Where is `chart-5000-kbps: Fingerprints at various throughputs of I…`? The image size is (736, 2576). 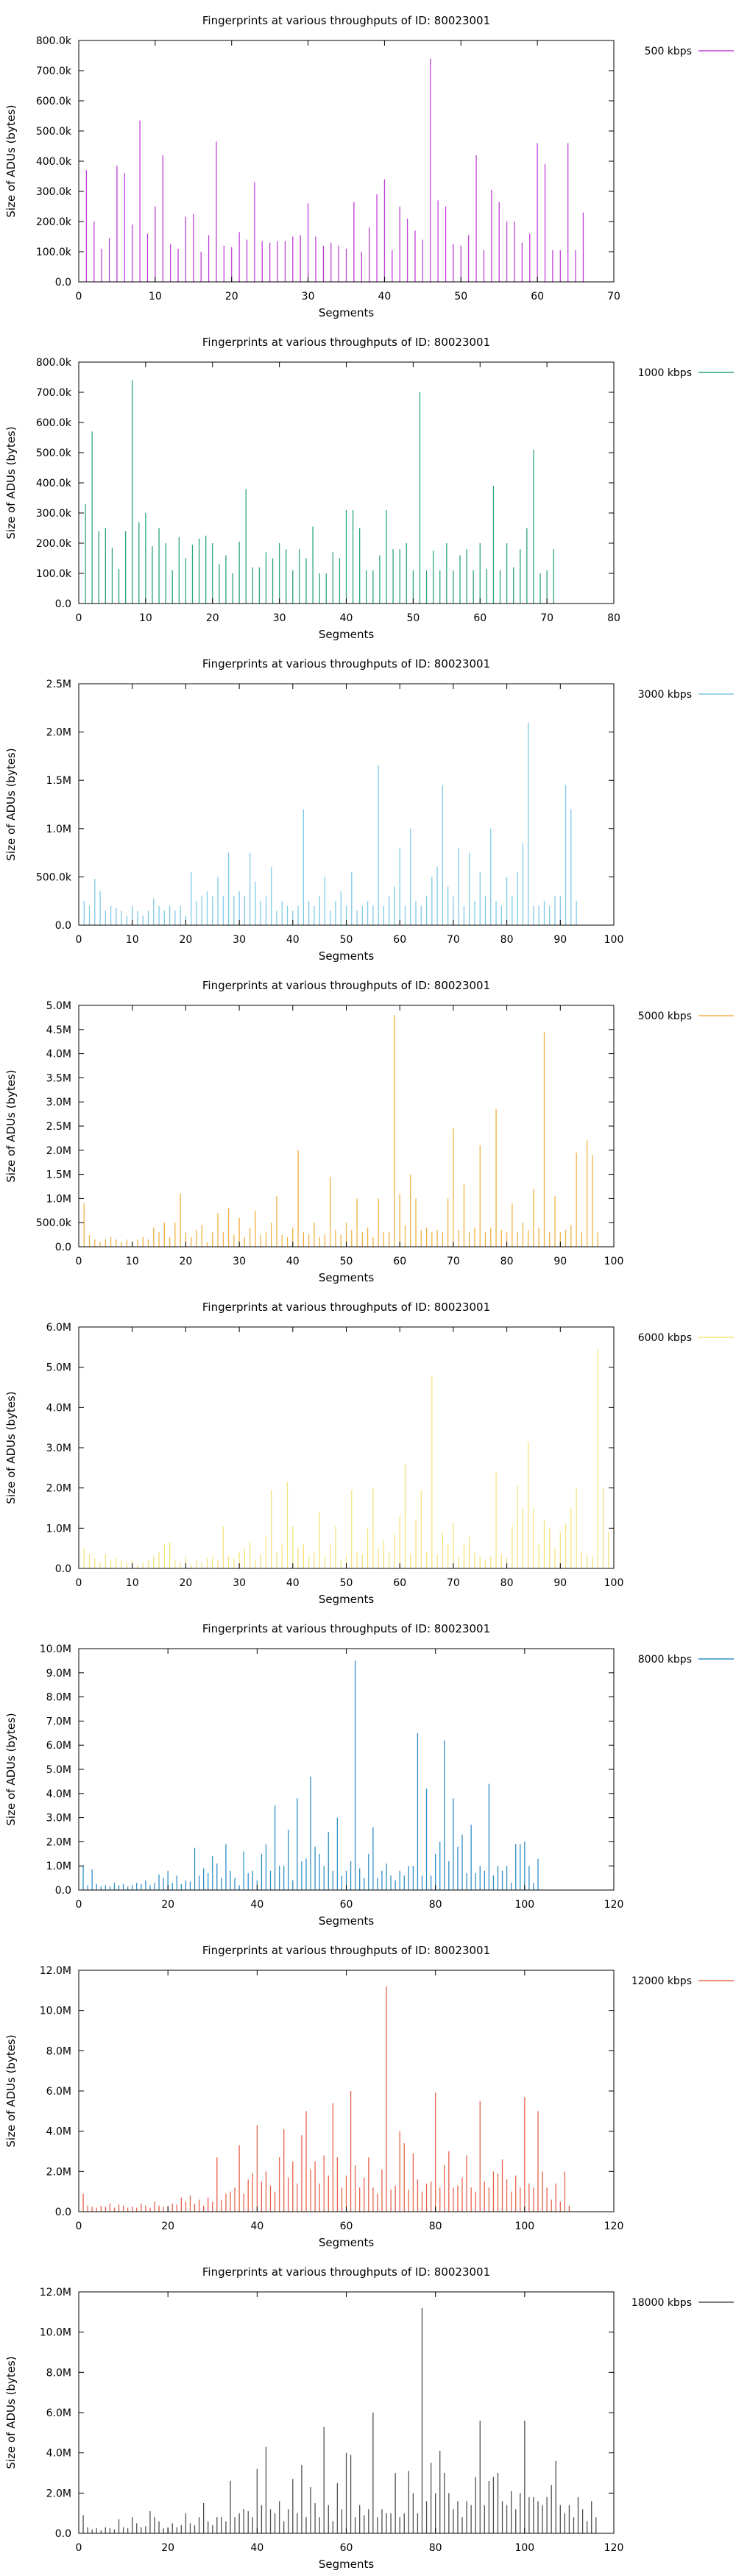
chart-5000-kbps: Fingerprints at various throughputs of I… is located at coordinates (368, 1126).